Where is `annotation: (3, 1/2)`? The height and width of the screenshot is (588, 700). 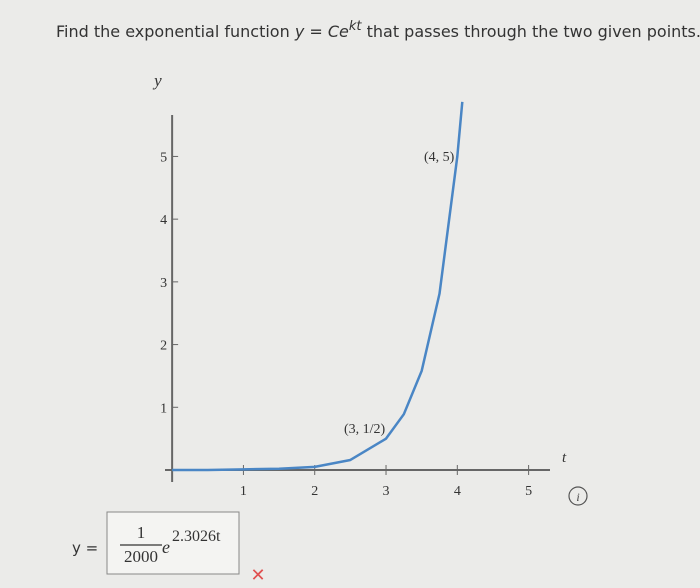
annotation: (3, 1/2) is located at coordinates (365, 429).